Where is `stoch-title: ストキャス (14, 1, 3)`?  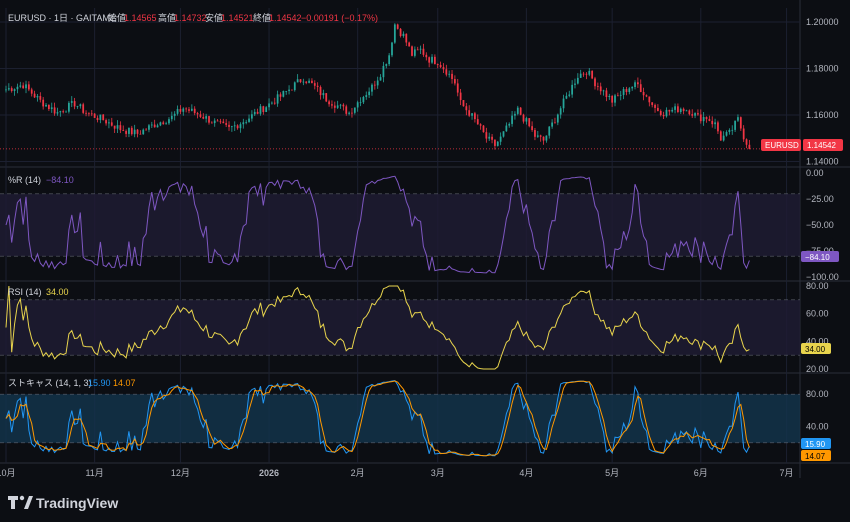 stoch-title: ストキャス (14, 1, 3) is located at coordinates (50, 383).